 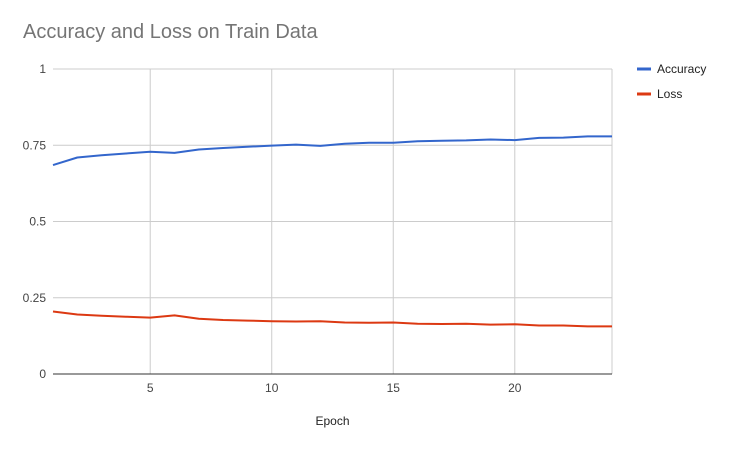 What do you see at coordinates (334, 388) in the screenshot?
I see `x-axis-ticks: 5 10 15 20` at bounding box center [334, 388].